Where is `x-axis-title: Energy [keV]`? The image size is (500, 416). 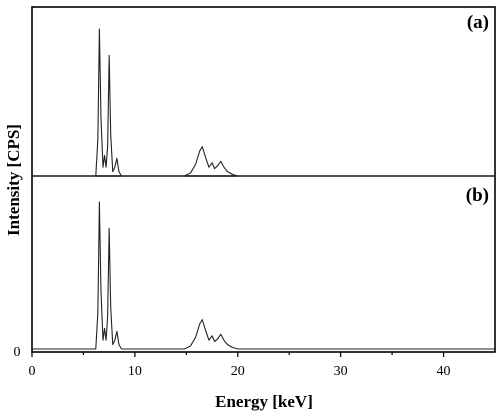 x-axis-title: Energy [keV] is located at coordinates (264, 401).